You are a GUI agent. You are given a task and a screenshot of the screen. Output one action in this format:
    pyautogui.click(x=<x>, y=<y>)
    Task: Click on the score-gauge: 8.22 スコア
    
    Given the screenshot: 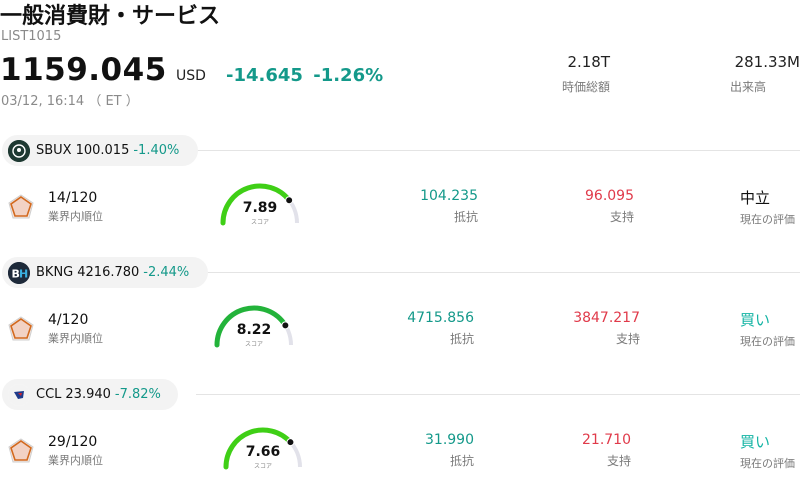 What is the action you would take?
    pyautogui.click(x=257, y=325)
    